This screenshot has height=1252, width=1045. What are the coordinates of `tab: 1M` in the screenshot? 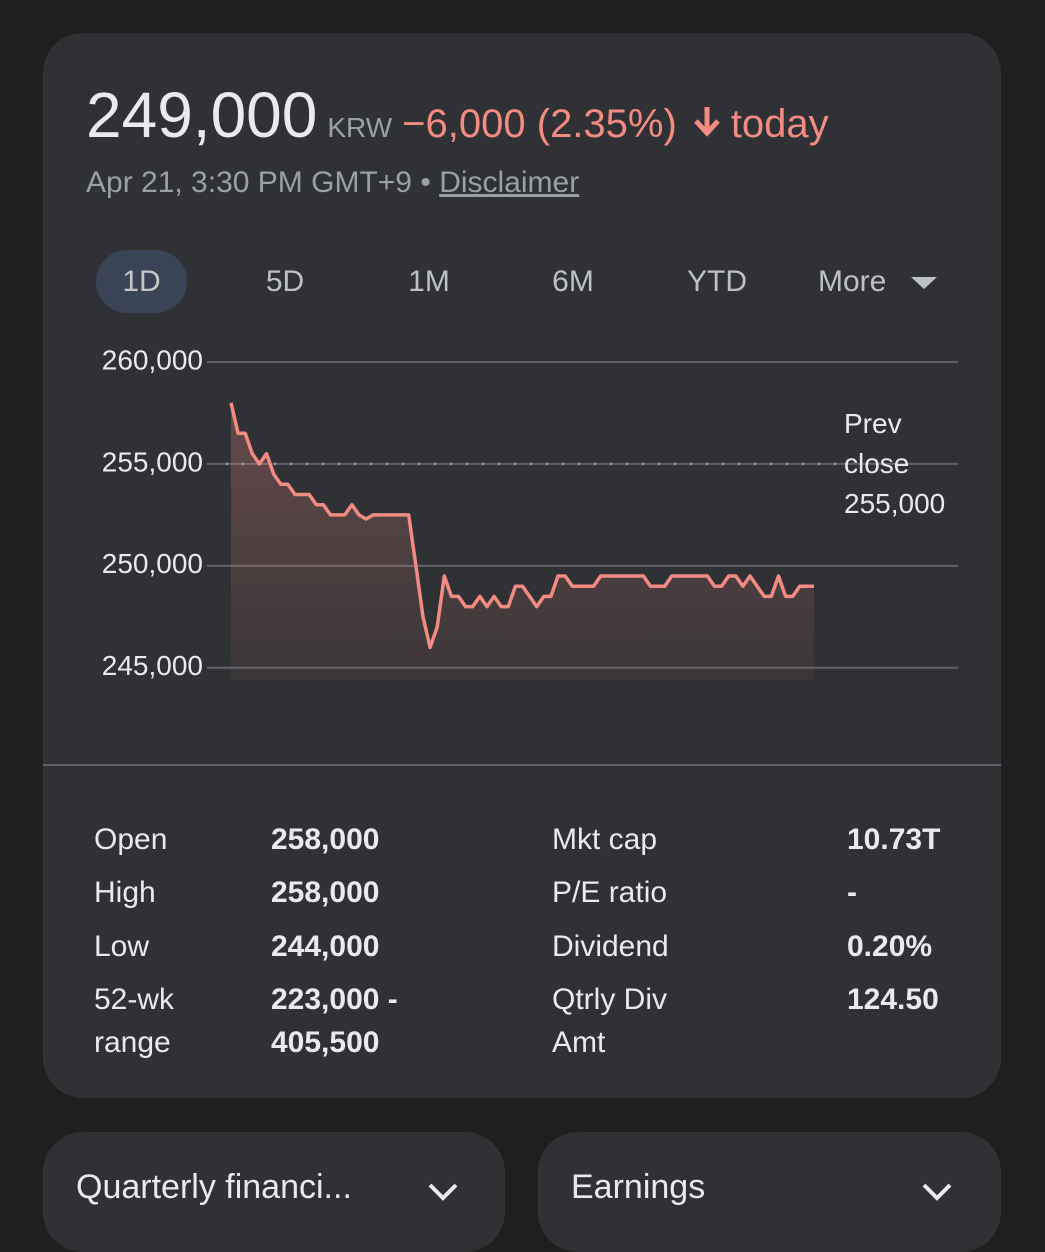 It's located at (429, 281).